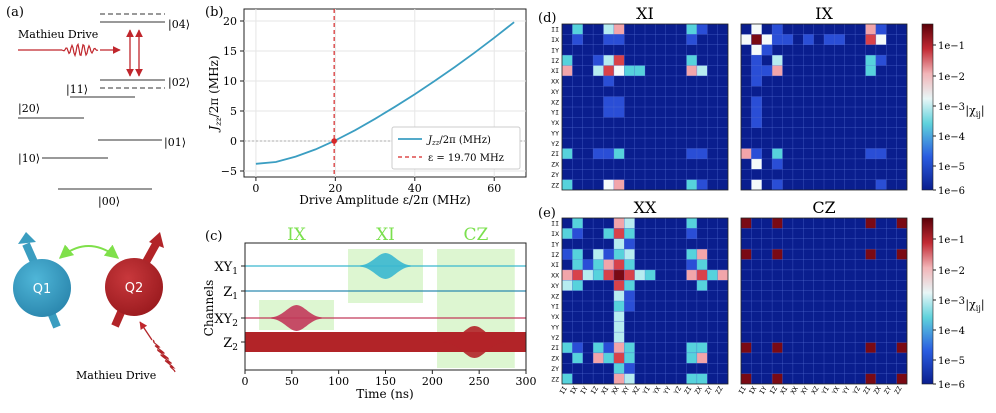  Describe the element at coordinates (555, 369) in the screenshot. I see `heatmap-row-label: ZY` at that location.